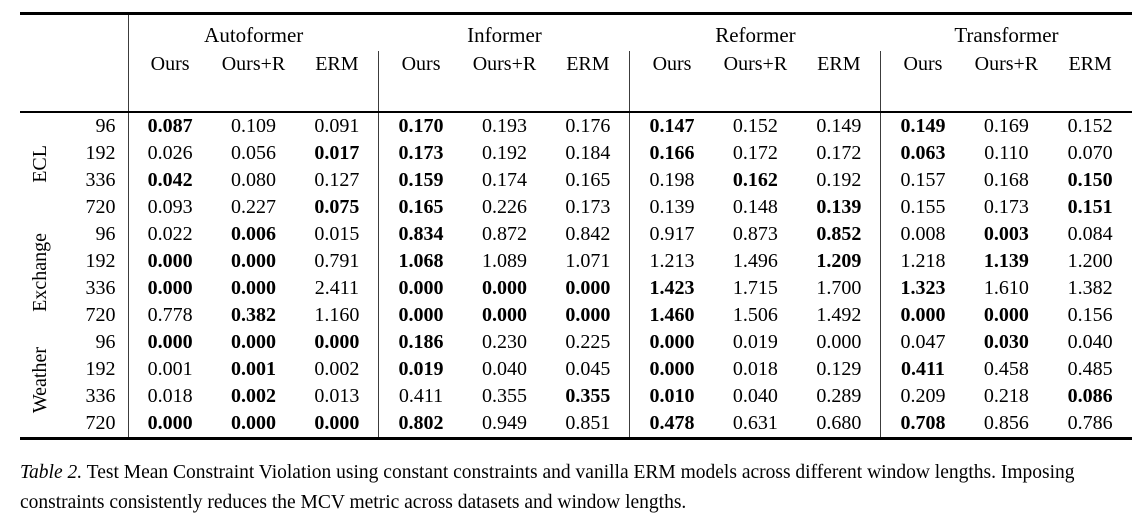 This screenshot has width=1140, height=523. I want to click on value-cell: 0.084, so click(1090, 234).